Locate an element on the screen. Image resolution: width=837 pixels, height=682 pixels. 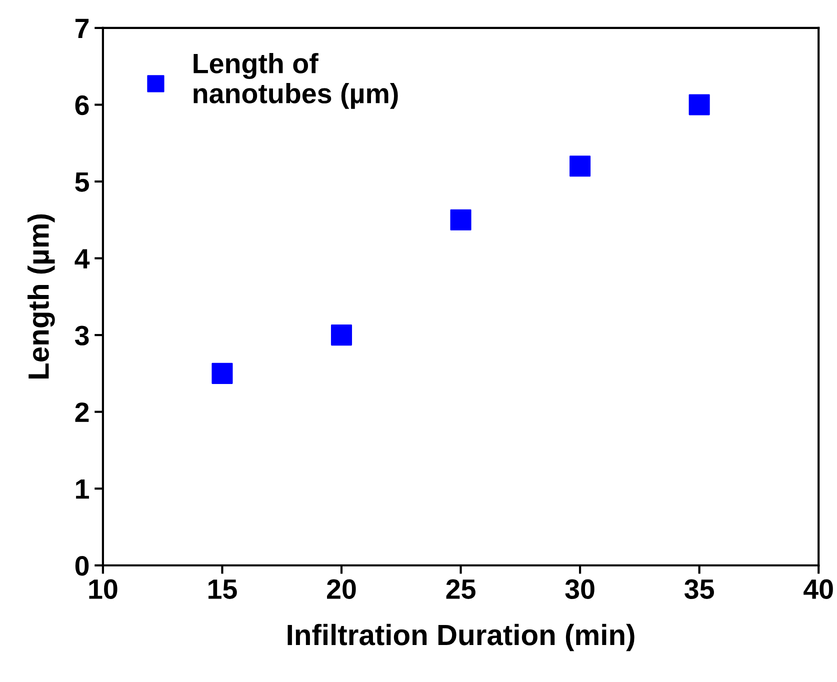
y-tick-label: 6 is located at coordinates (82, 105).